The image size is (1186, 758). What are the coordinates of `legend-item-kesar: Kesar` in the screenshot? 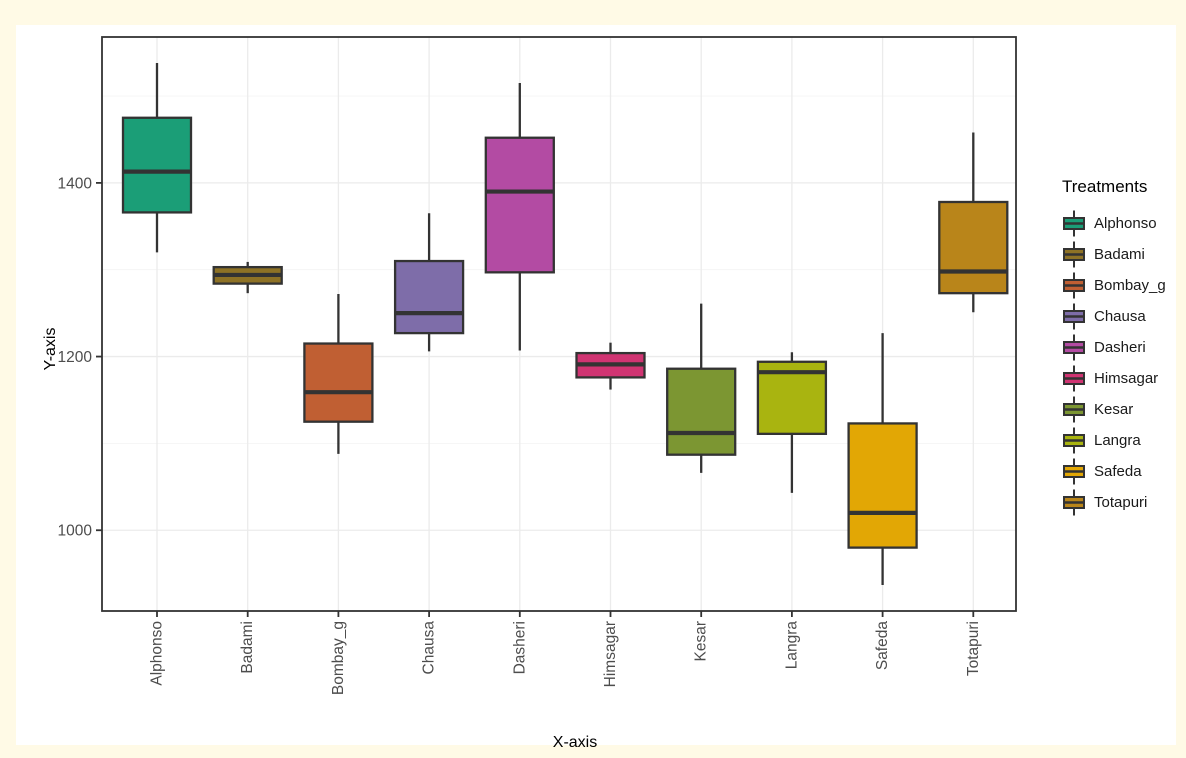 It's located at (1124, 409).